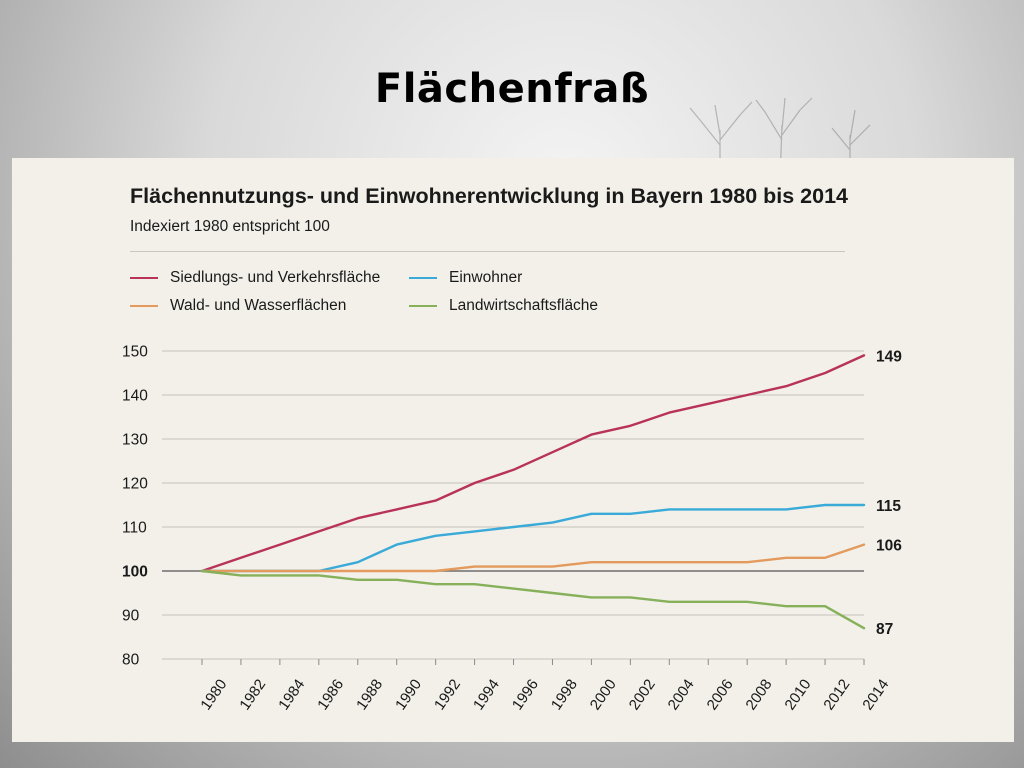 The height and width of the screenshot is (768, 1024). What do you see at coordinates (230, 226) in the screenshot?
I see `chart-subtitle: Indexiert 1980 entspricht 100` at bounding box center [230, 226].